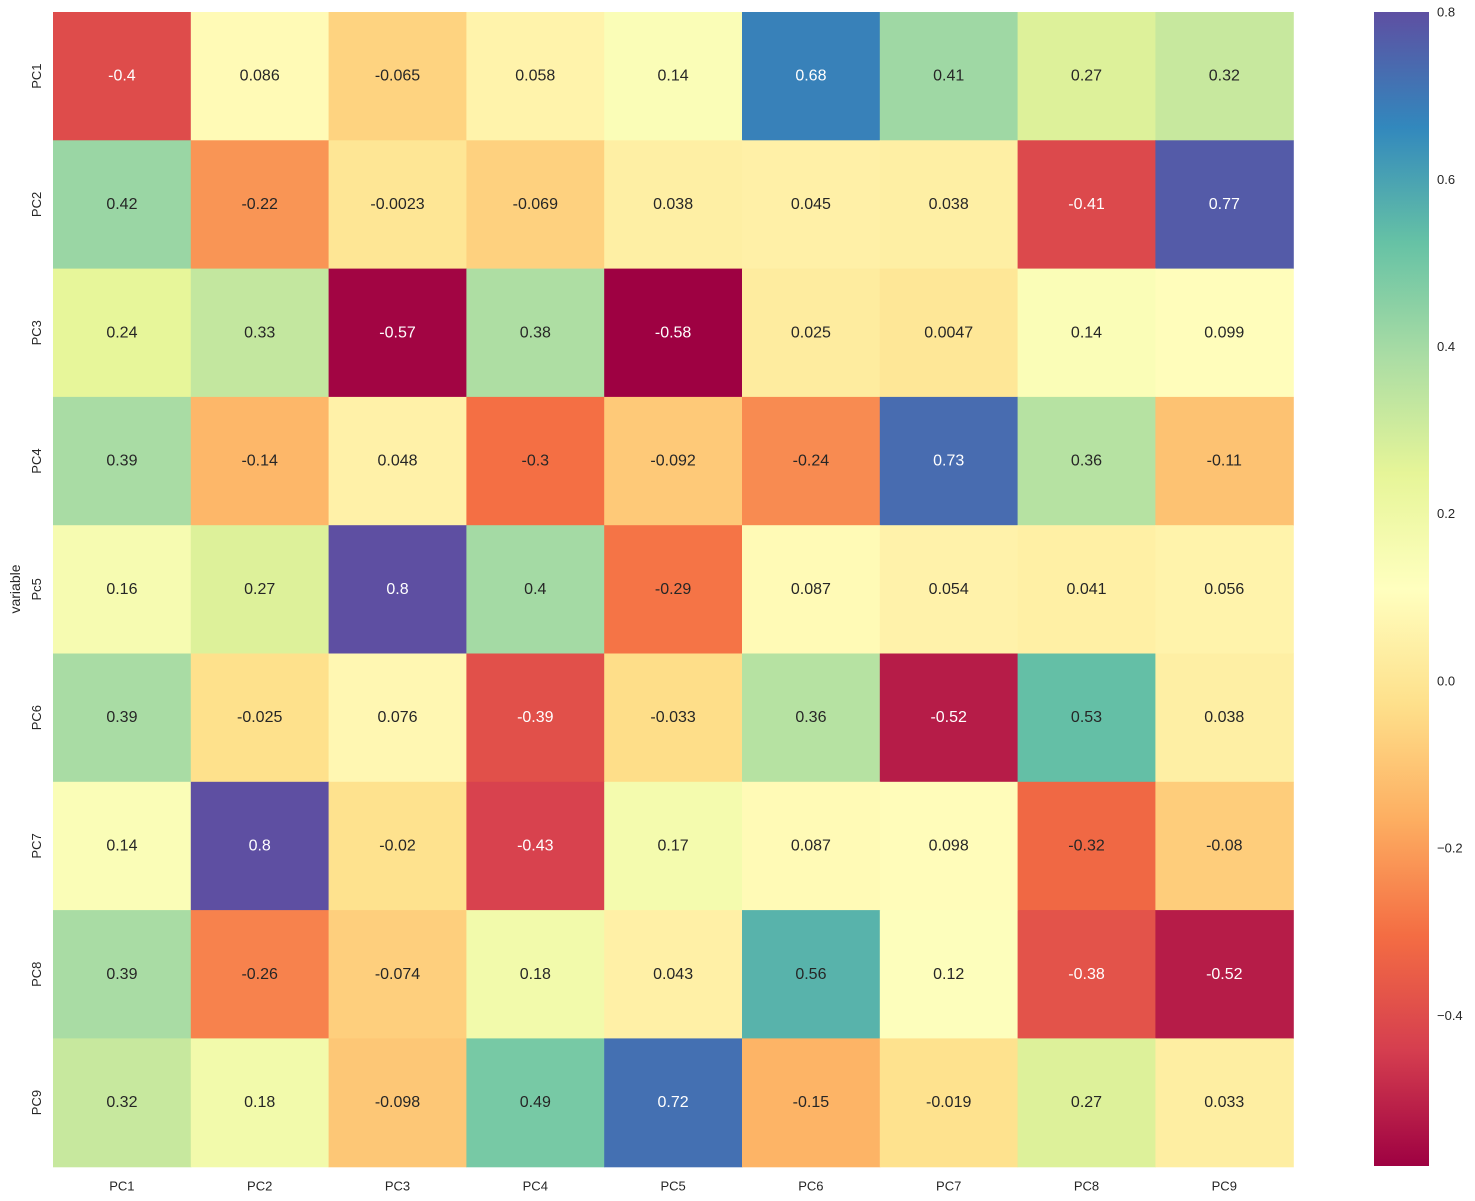 The width and height of the screenshot is (1475, 1201). What do you see at coordinates (1450, 848) in the screenshot?
I see `colorbar-tick-label: −0.2` at bounding box center [1450, 848].